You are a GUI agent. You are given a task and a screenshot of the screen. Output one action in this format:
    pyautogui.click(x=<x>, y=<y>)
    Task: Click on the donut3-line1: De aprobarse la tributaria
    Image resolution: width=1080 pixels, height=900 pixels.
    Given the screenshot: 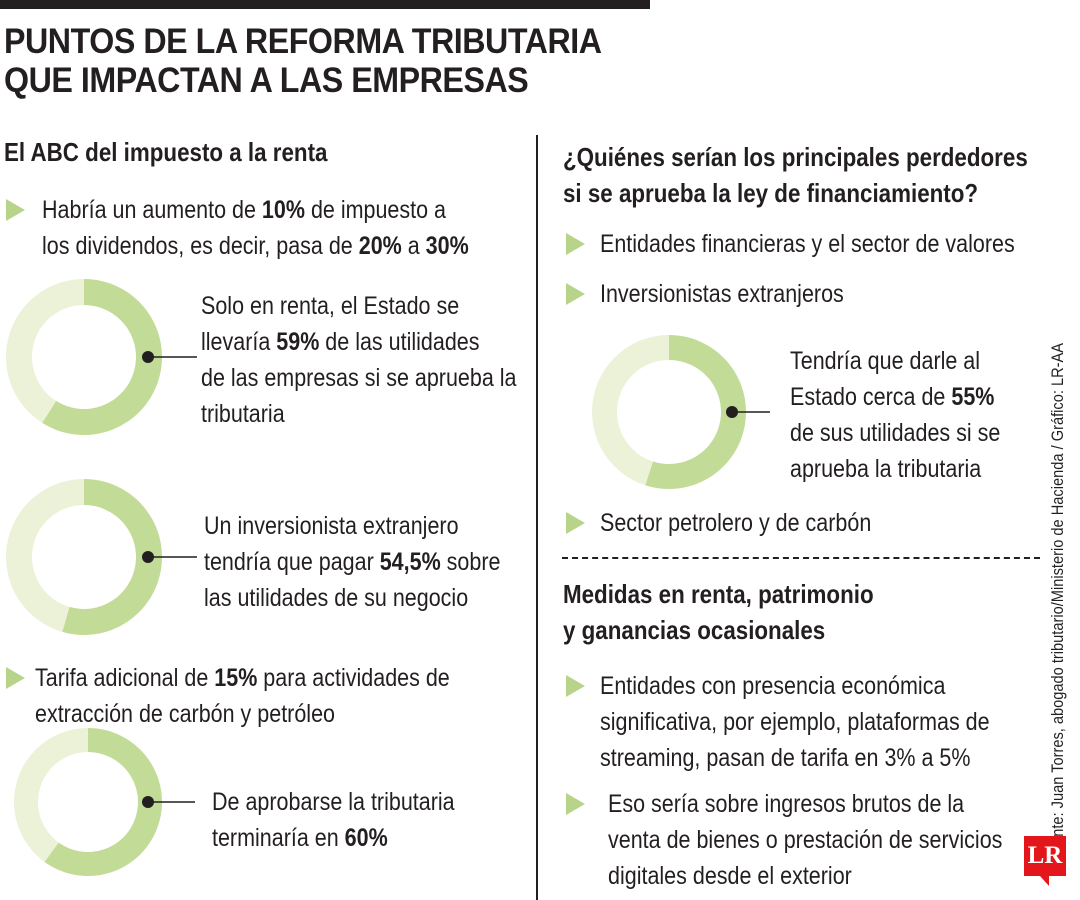 What is the action you would take?
    pyautogui.click(x=333, y=802)
    